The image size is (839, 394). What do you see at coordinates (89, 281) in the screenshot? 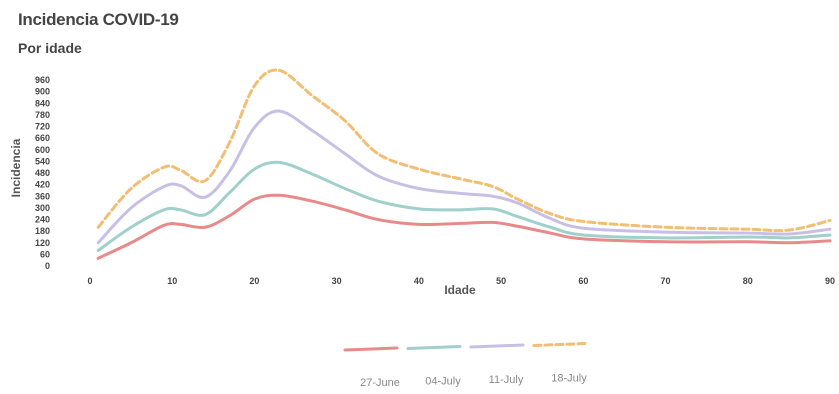
I see `x-tick-label: 0` at bounding box center [89, 281].